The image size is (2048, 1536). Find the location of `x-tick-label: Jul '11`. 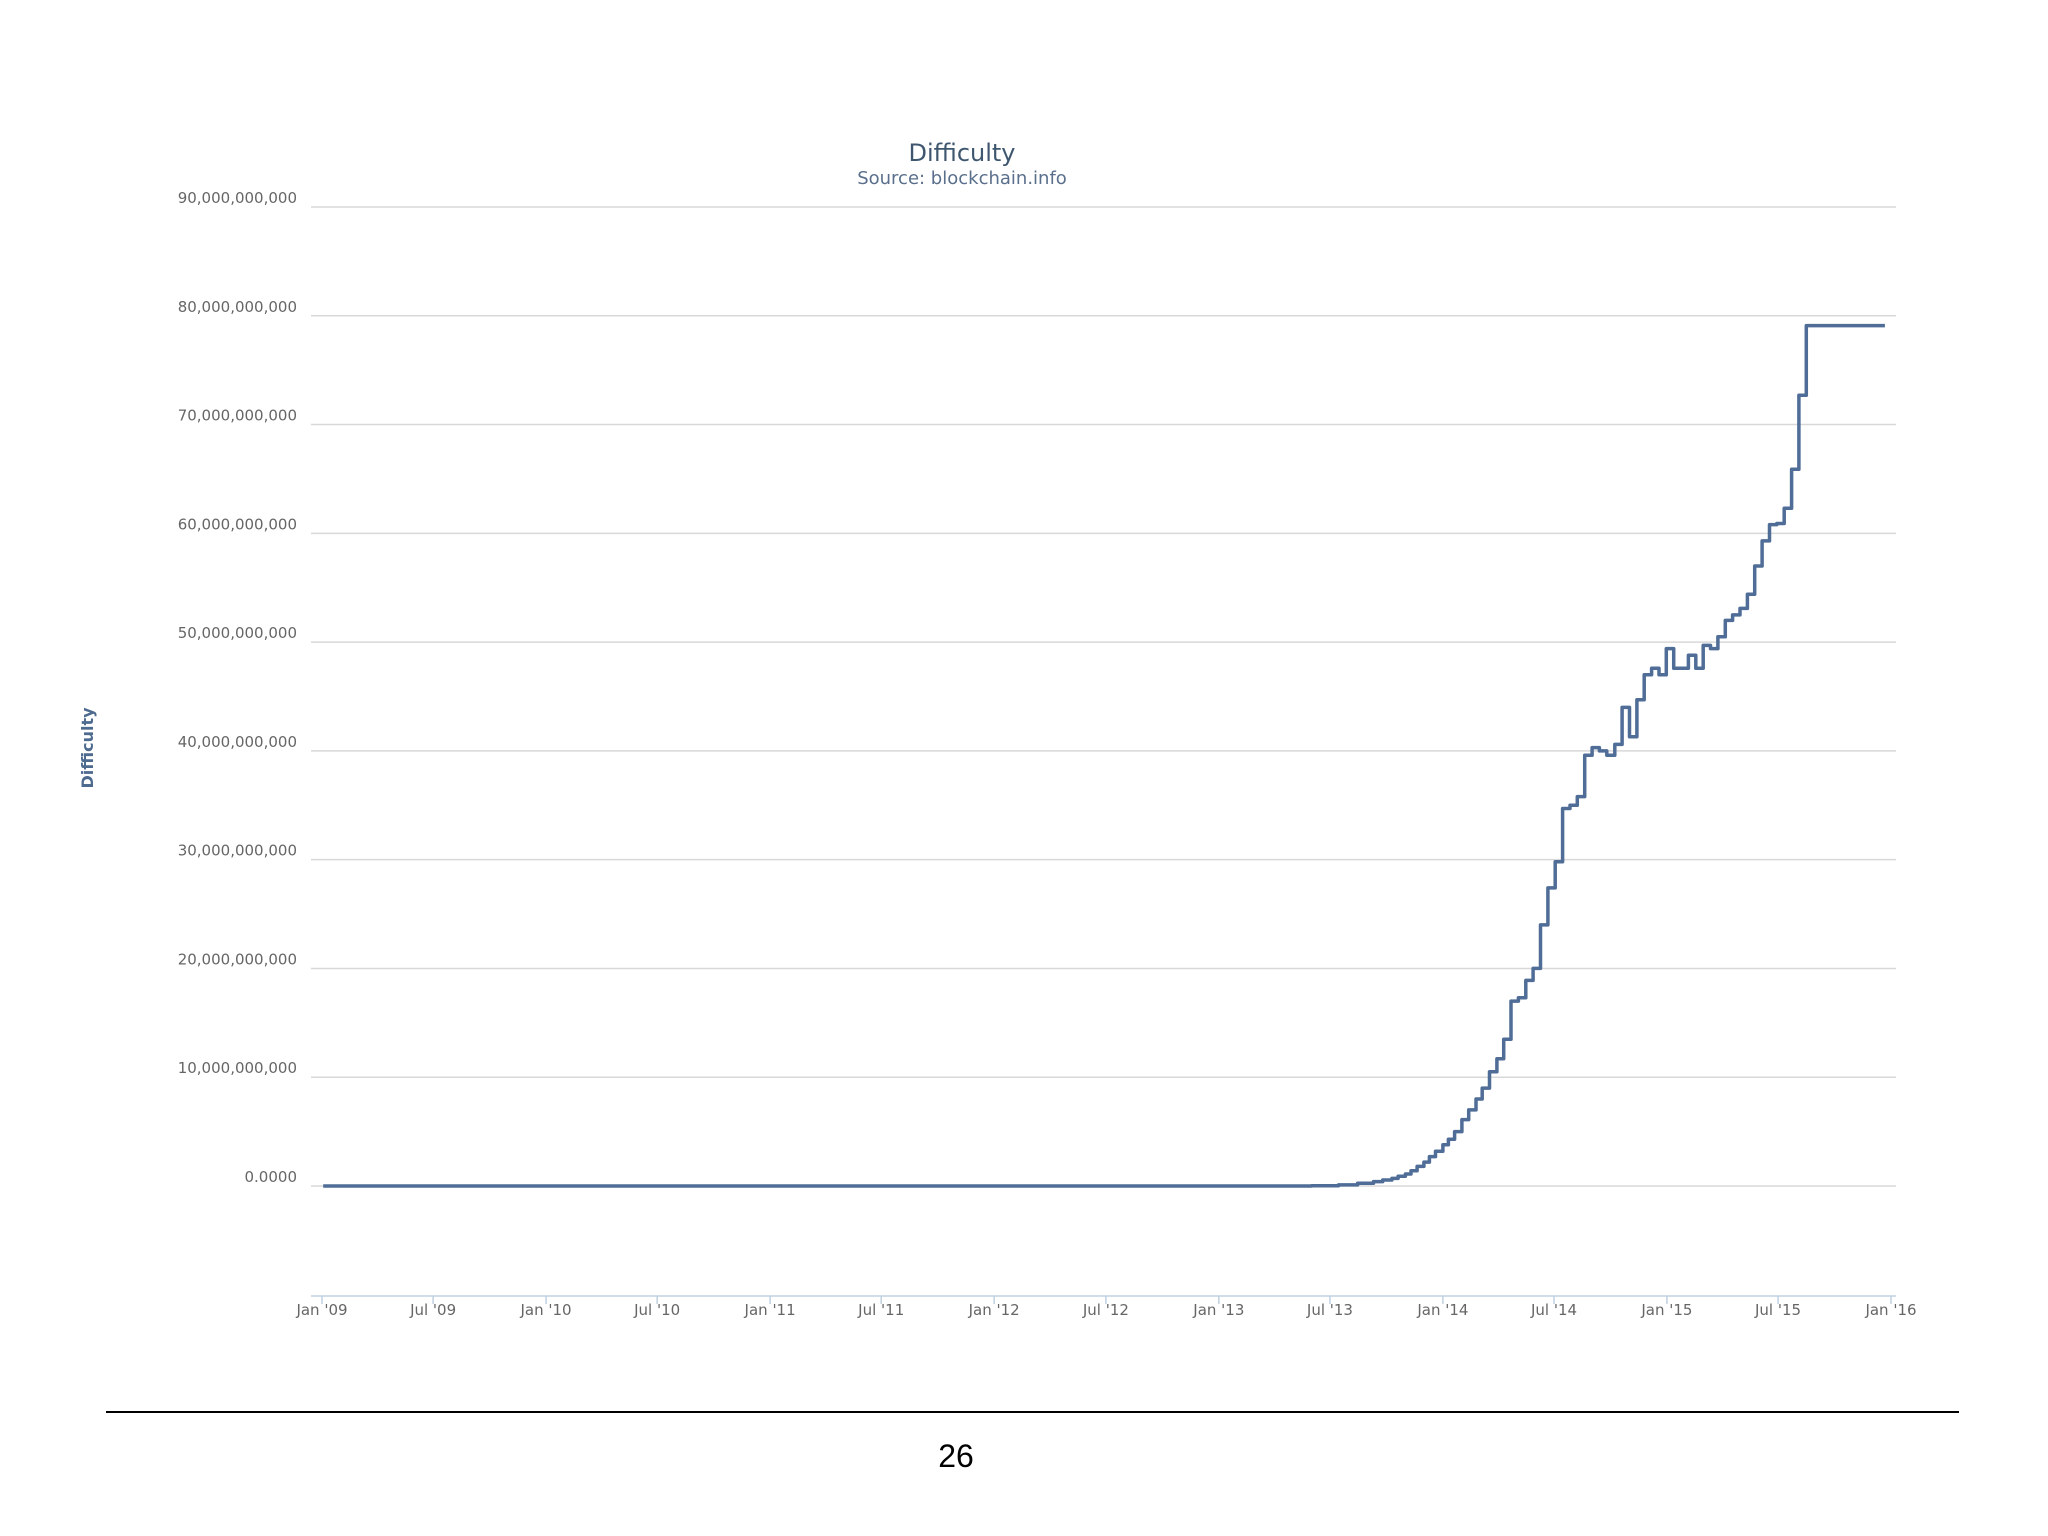

x-tick-label: Jul '11 is located at coordinates (880, 1310).